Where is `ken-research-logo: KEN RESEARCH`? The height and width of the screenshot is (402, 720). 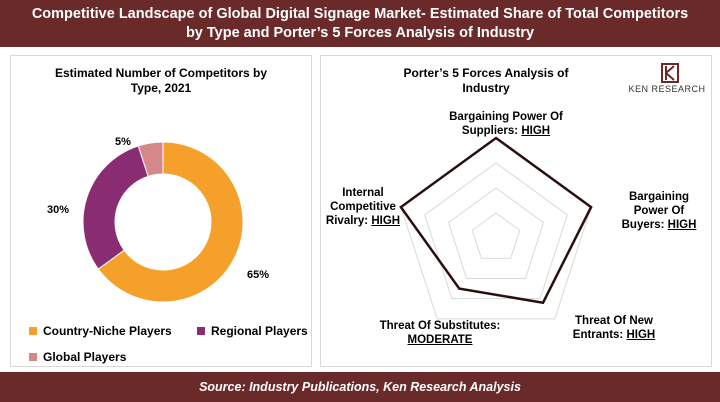
ken-research-logo: KEN RESEARCH is located at coordinates (667, 80).